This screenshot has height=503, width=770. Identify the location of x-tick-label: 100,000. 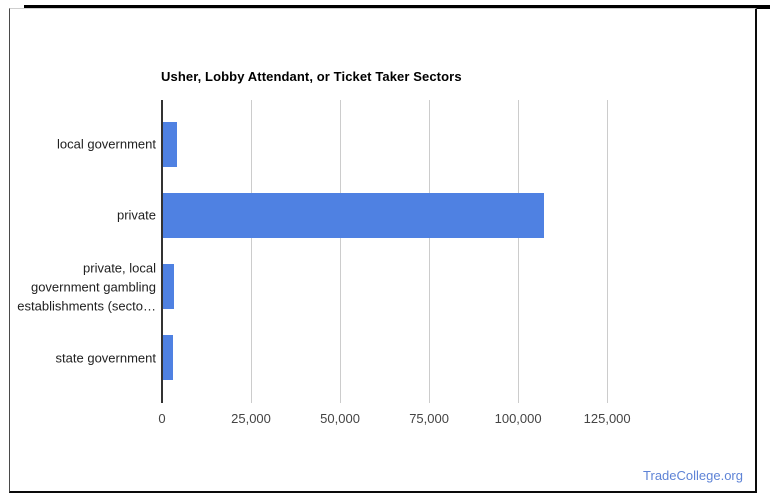
(518, 418).